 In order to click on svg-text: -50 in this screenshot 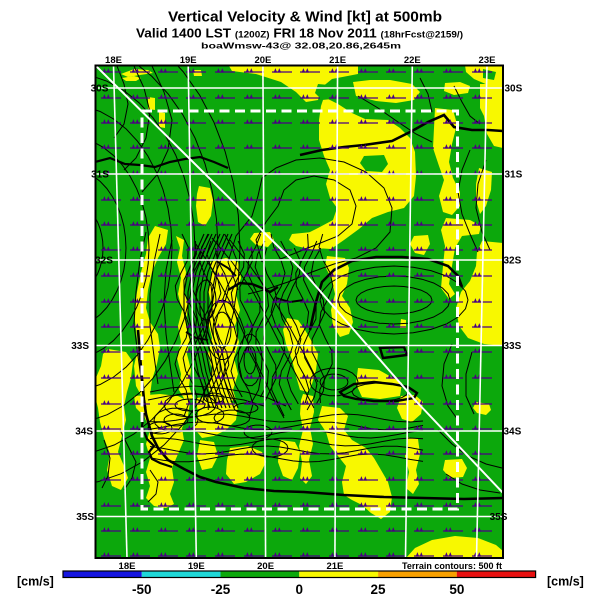, I will do `click(142, 589)`.